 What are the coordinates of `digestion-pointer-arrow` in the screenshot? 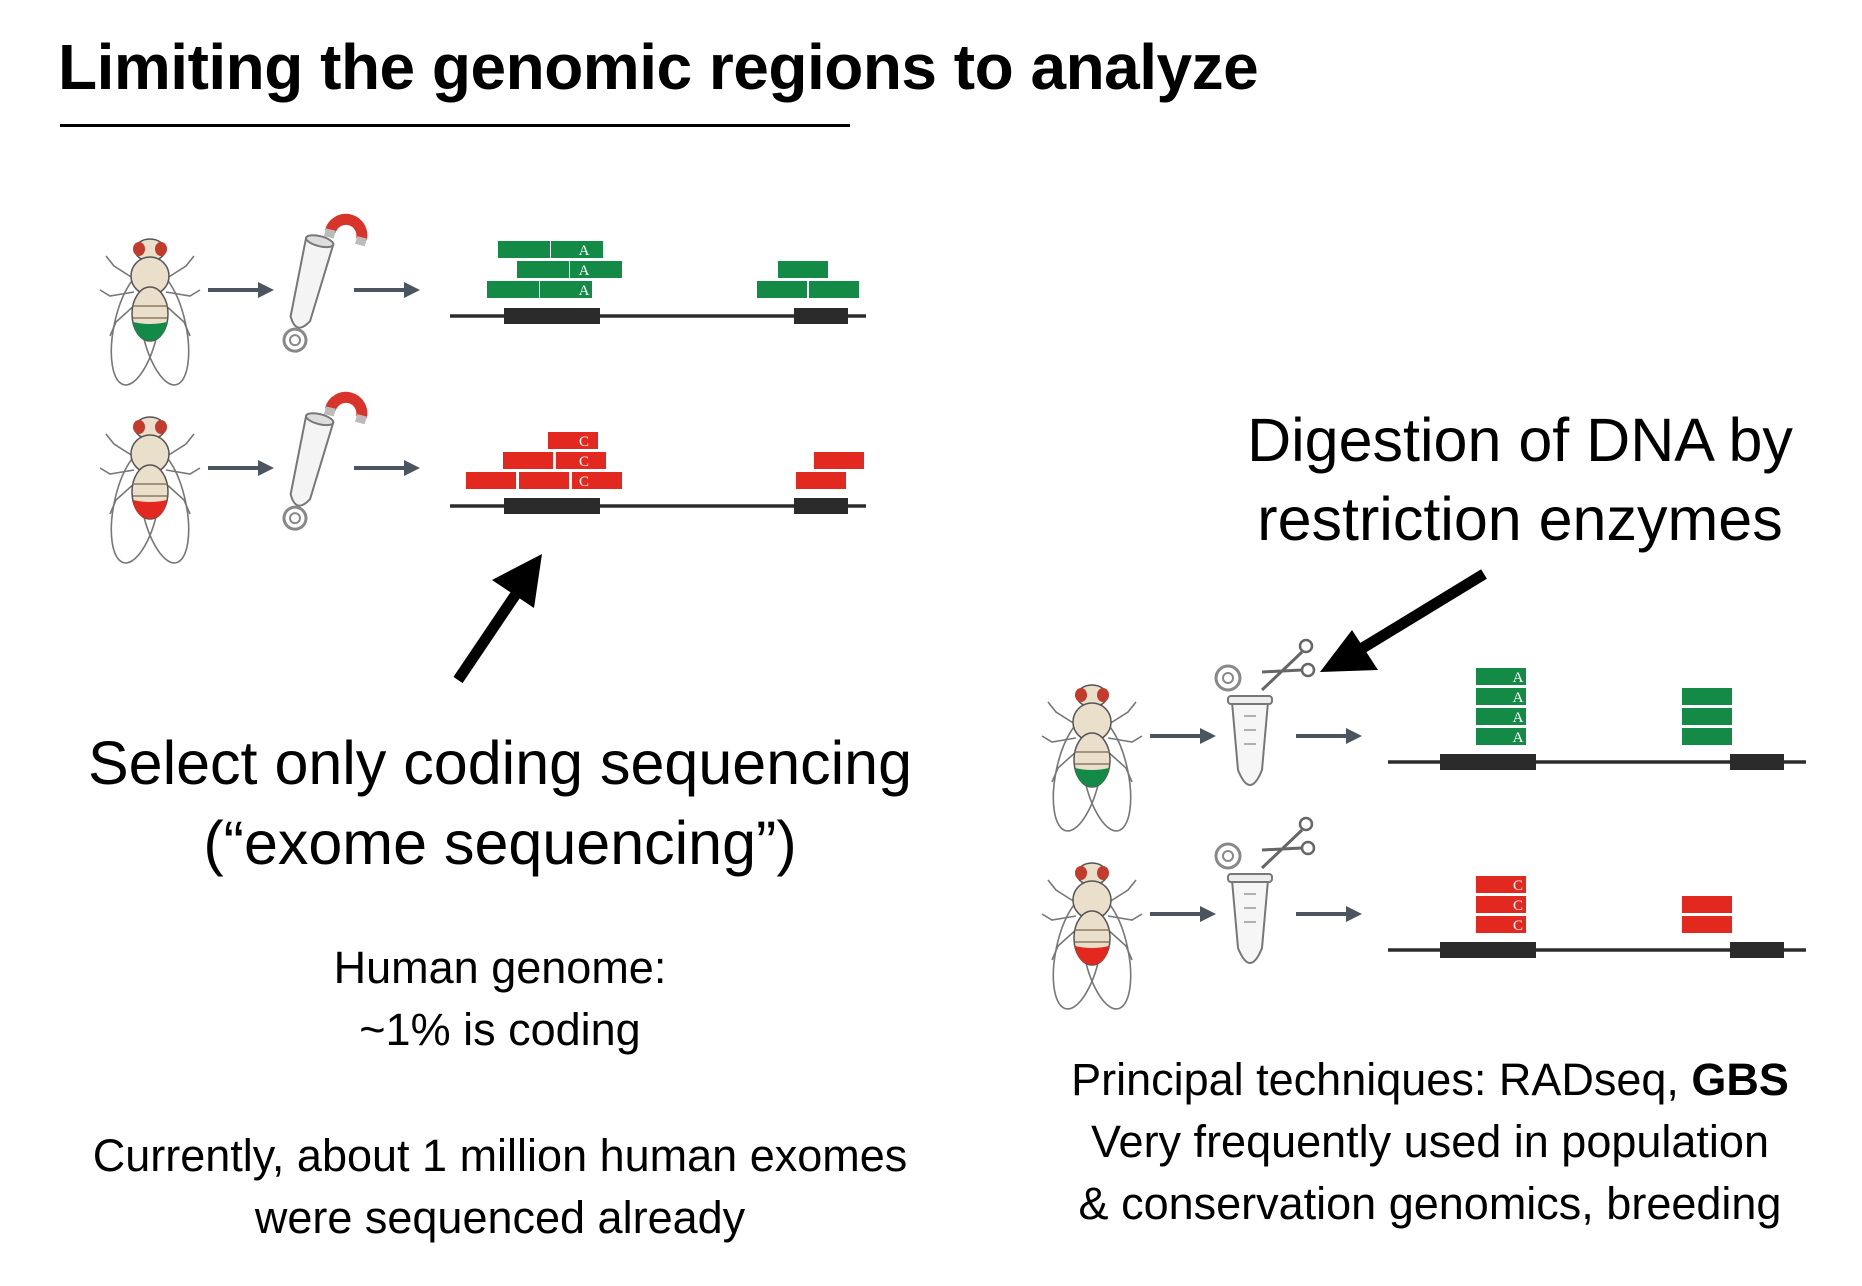 It's located at (1403, 620).